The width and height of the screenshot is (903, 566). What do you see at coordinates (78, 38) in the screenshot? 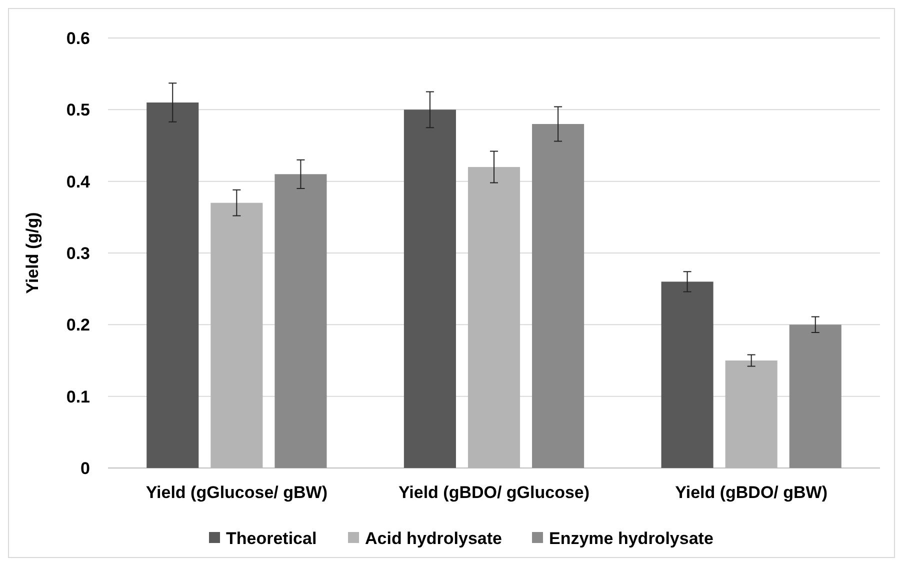
I see `y-tick-label: 0.6` at bounding box center [78, 38].